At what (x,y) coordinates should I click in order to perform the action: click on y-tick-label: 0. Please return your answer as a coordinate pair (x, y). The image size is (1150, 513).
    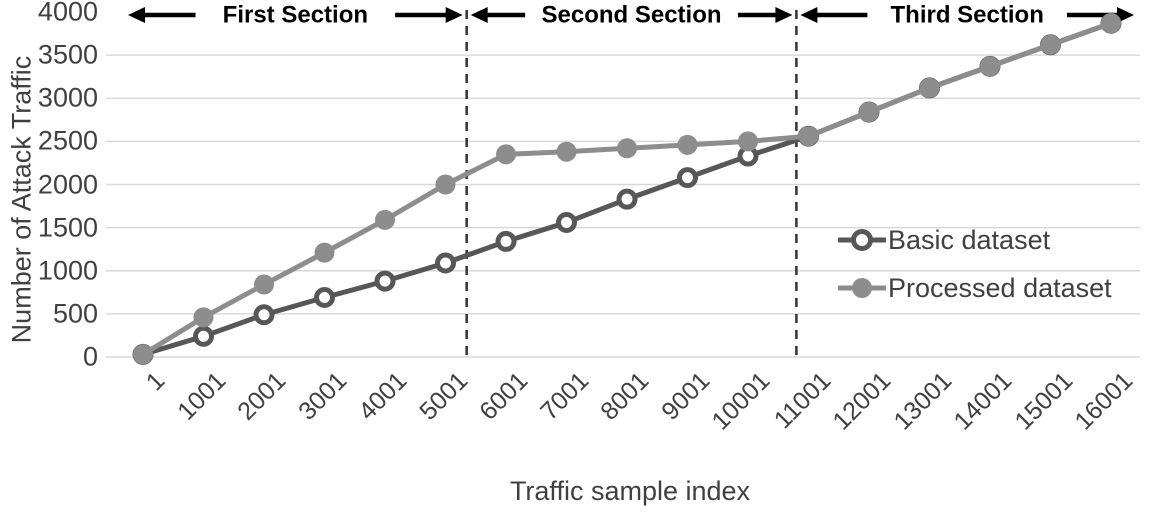
    Looking at the image, I should click on (90, 356).